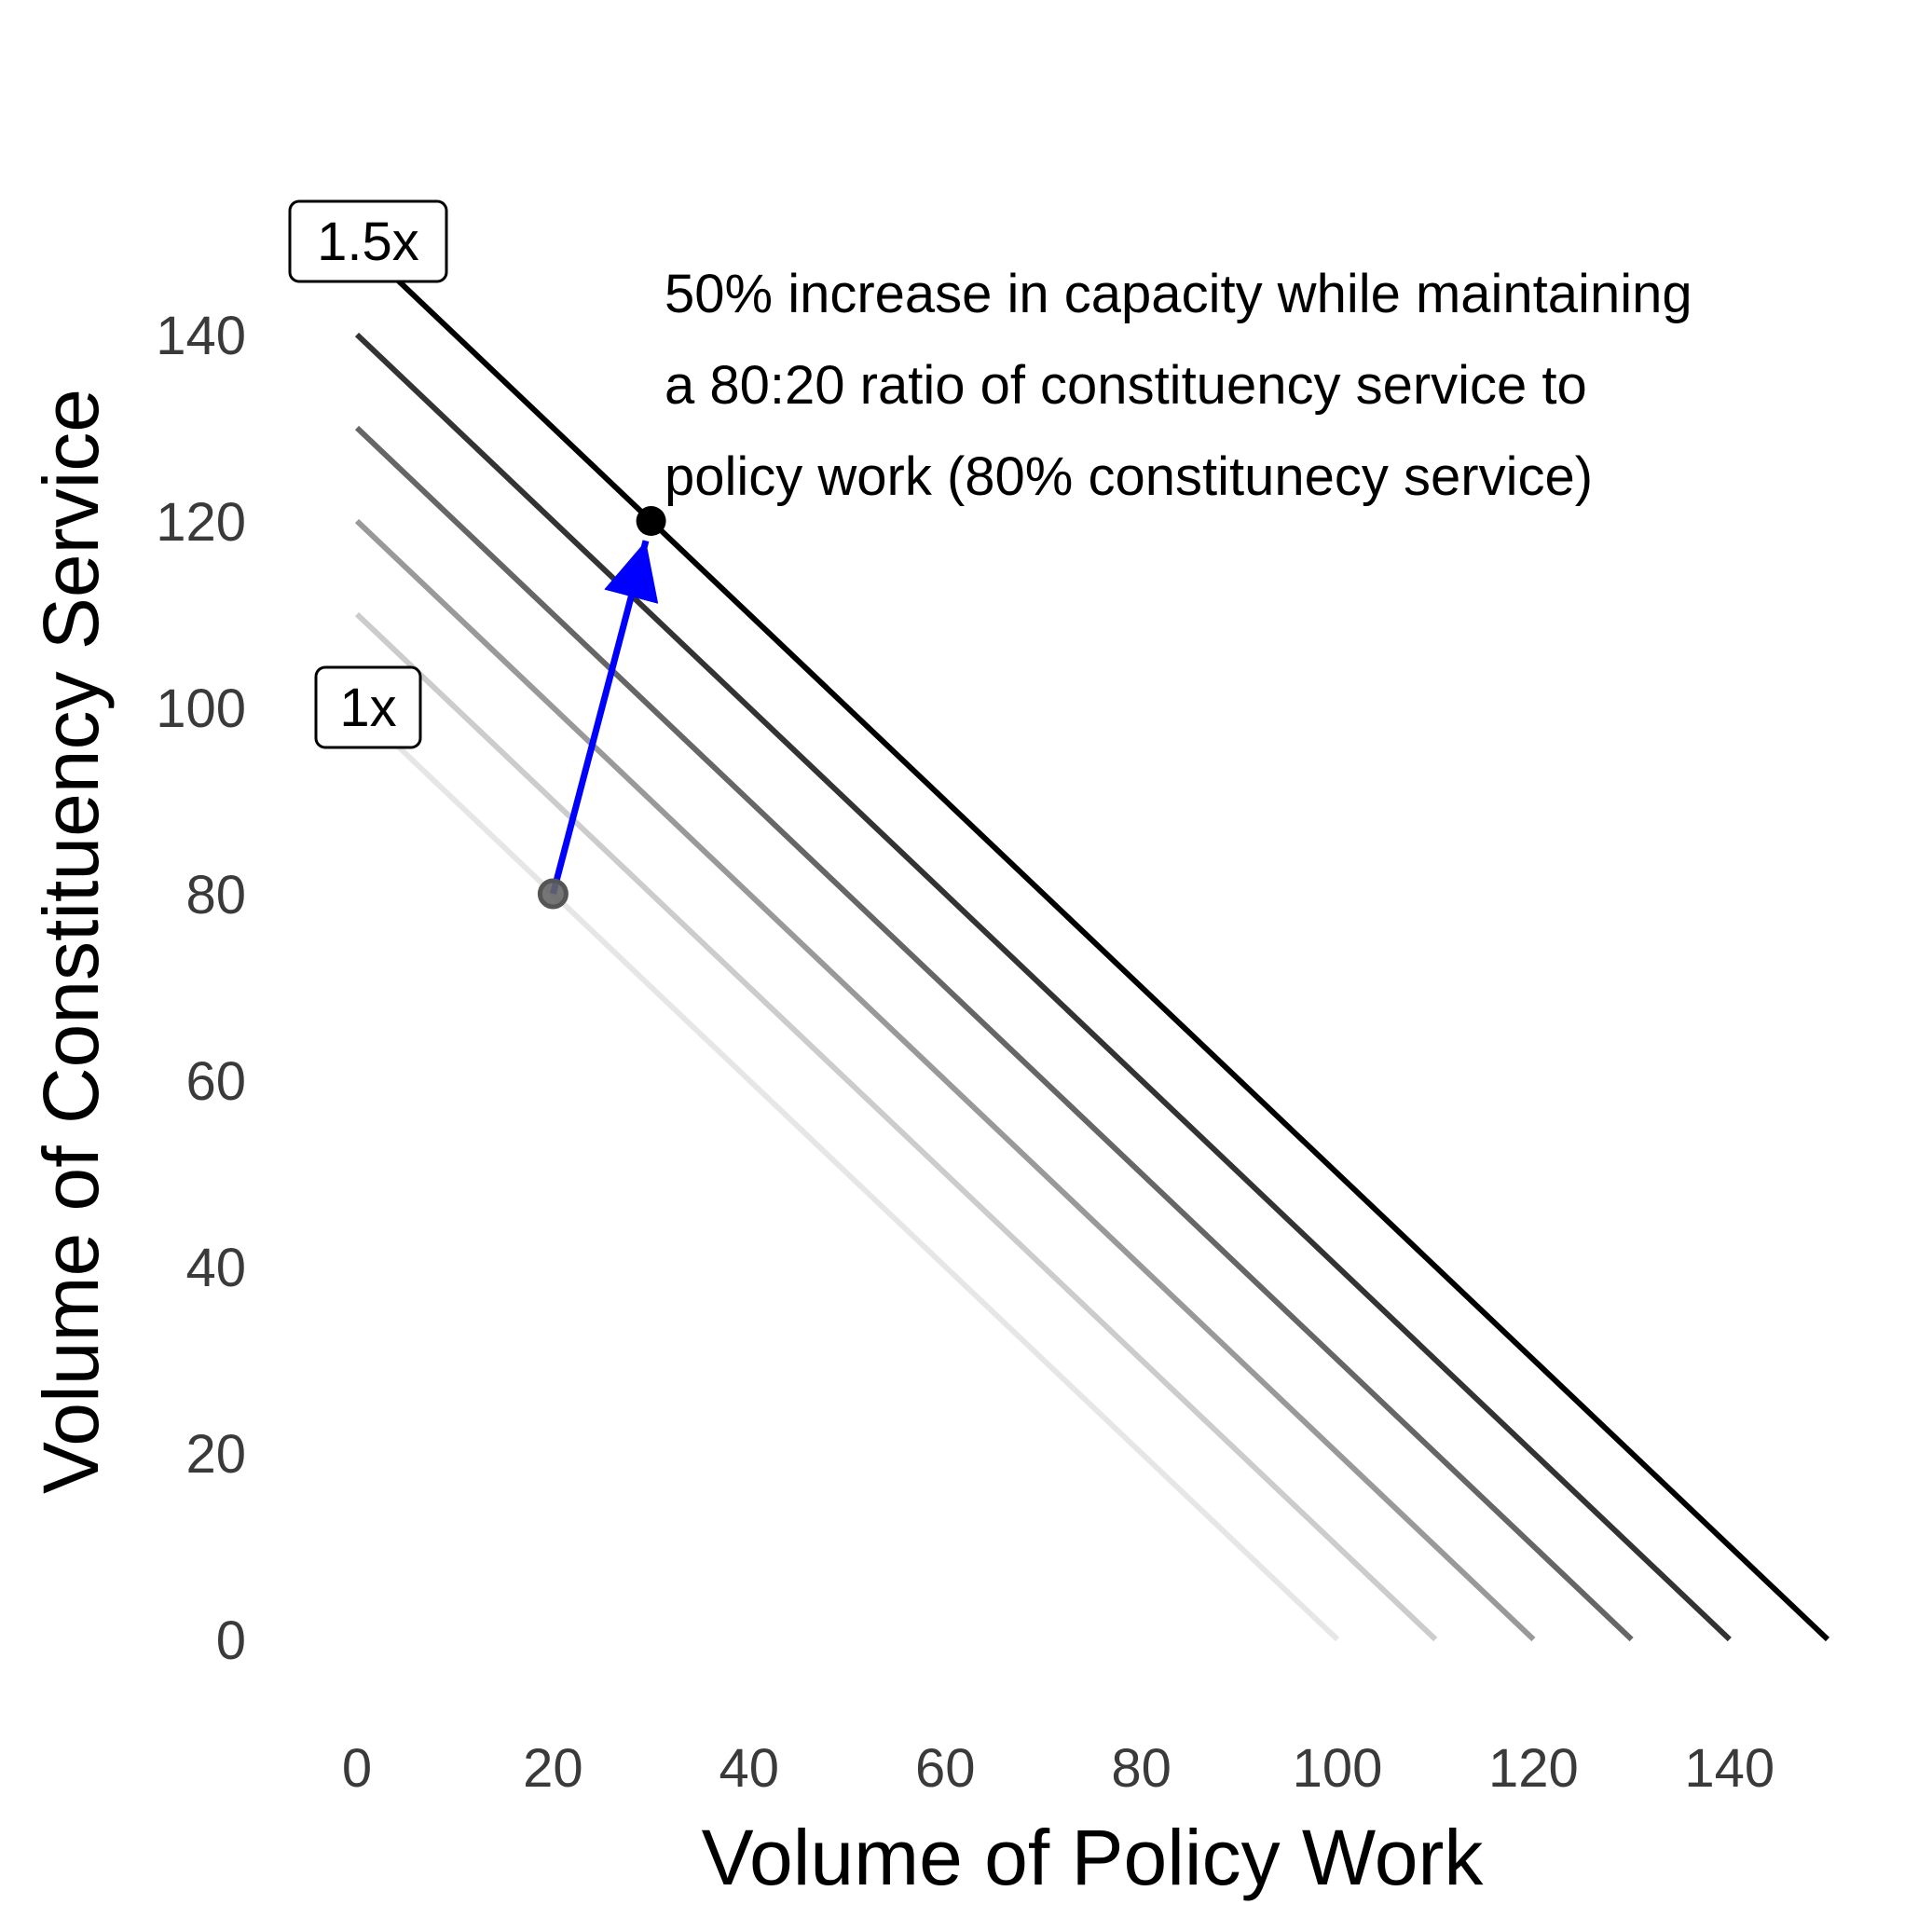  I want to click on y-tick-label: 60, so click(215, 1081).